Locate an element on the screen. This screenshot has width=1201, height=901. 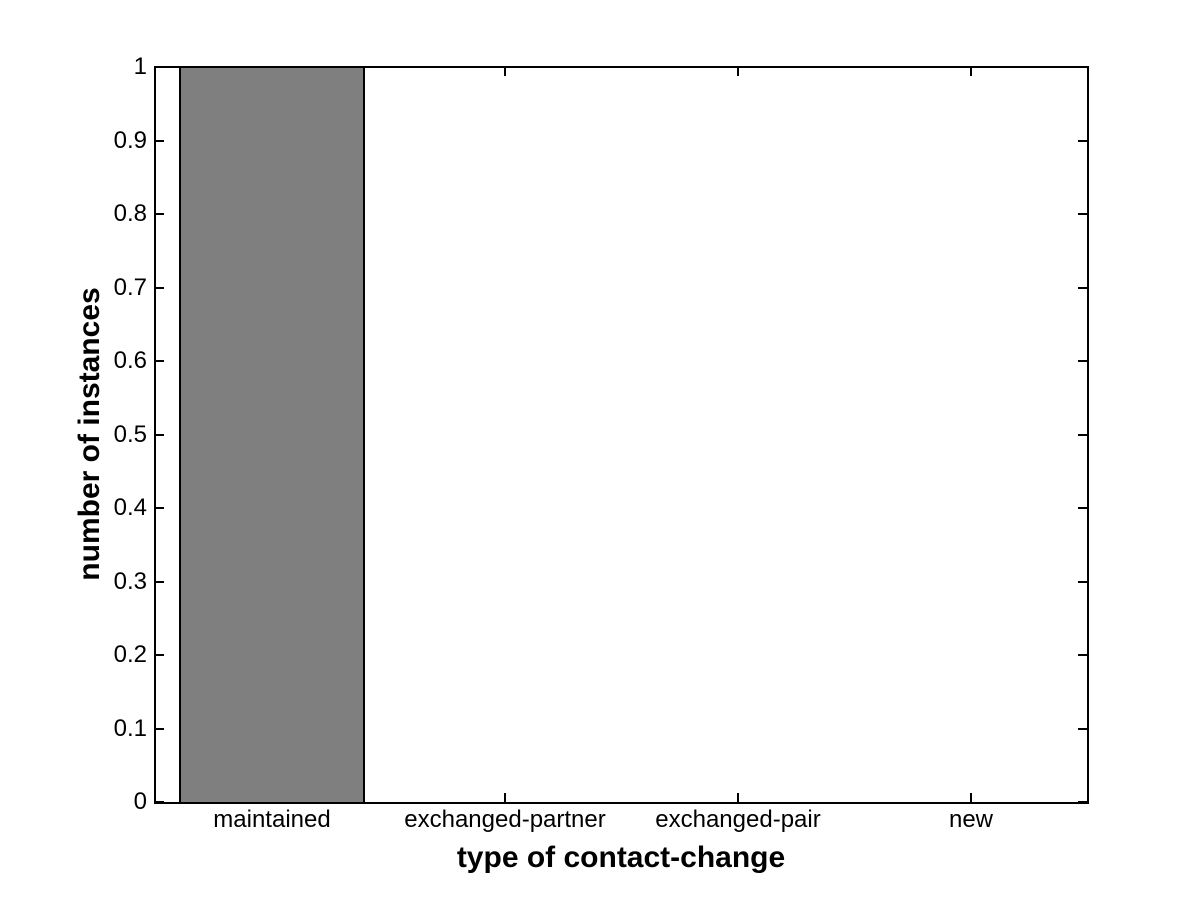
y-tick-label: 0.9 is located at coordinates (130, 140).